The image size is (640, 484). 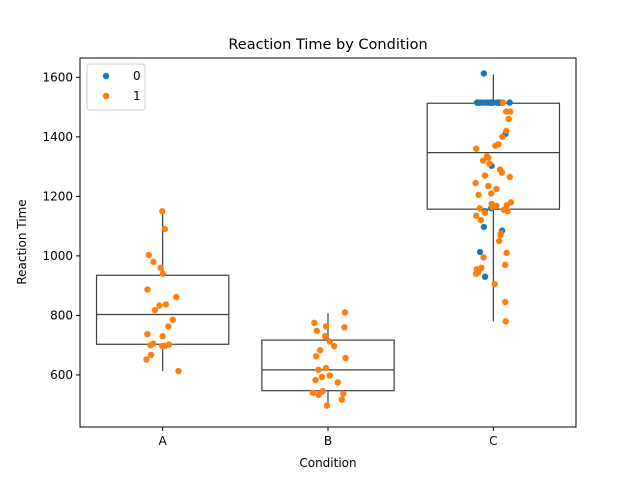 I want to click on x-axis: A B C, so click(x=328, y=437).